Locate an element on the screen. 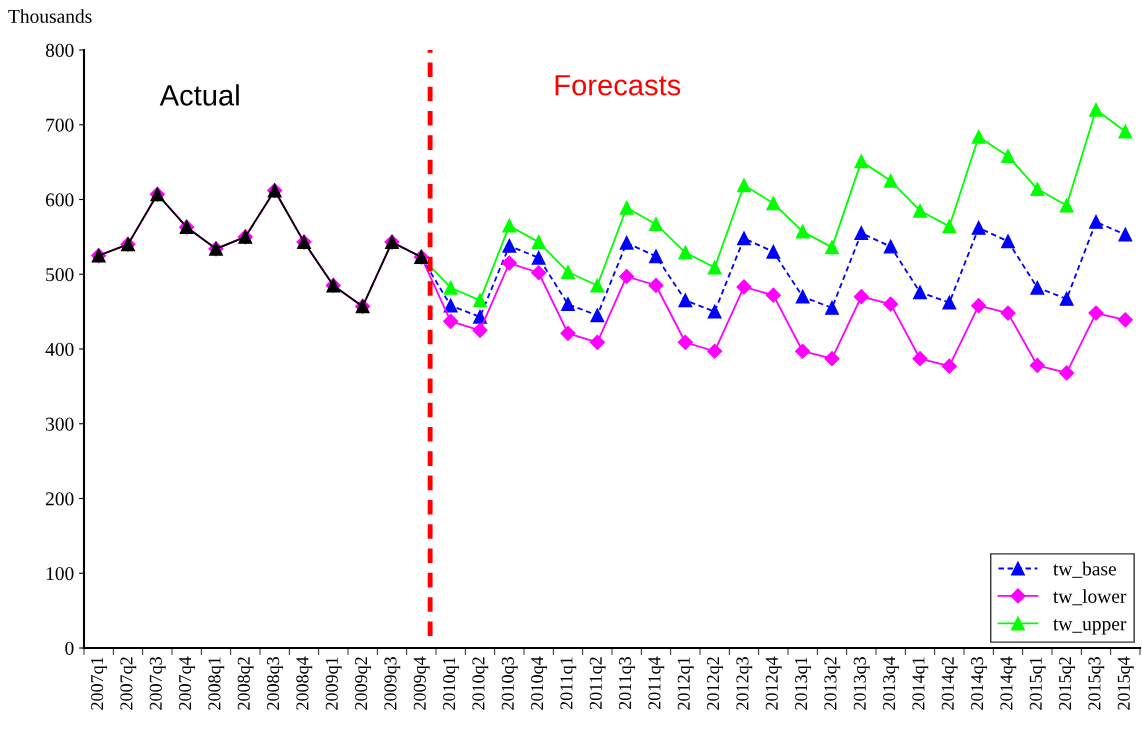  x-tick-label: 2012q1 is located at coordinates (685, 683).